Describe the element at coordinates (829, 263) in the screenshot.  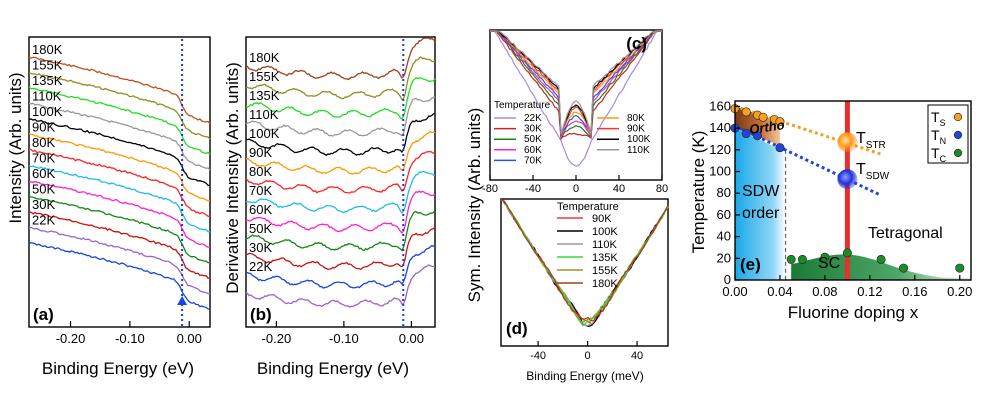
I see `sc-label: SC` at that location.